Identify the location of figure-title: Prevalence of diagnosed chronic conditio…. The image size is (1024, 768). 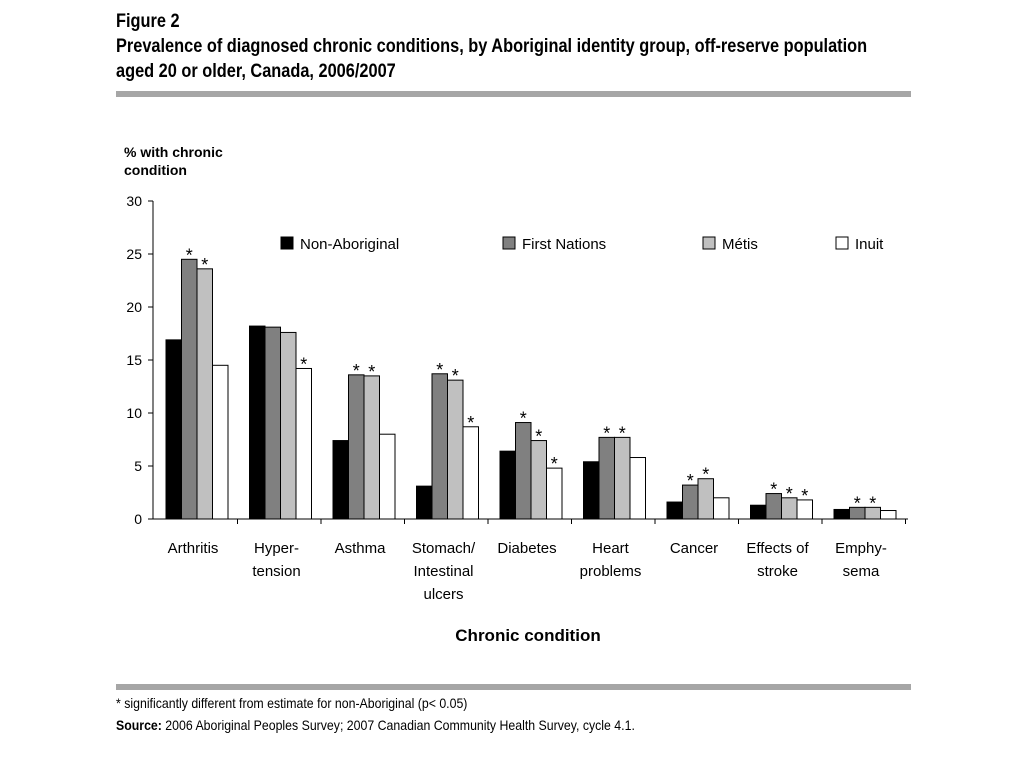
(492, 59).